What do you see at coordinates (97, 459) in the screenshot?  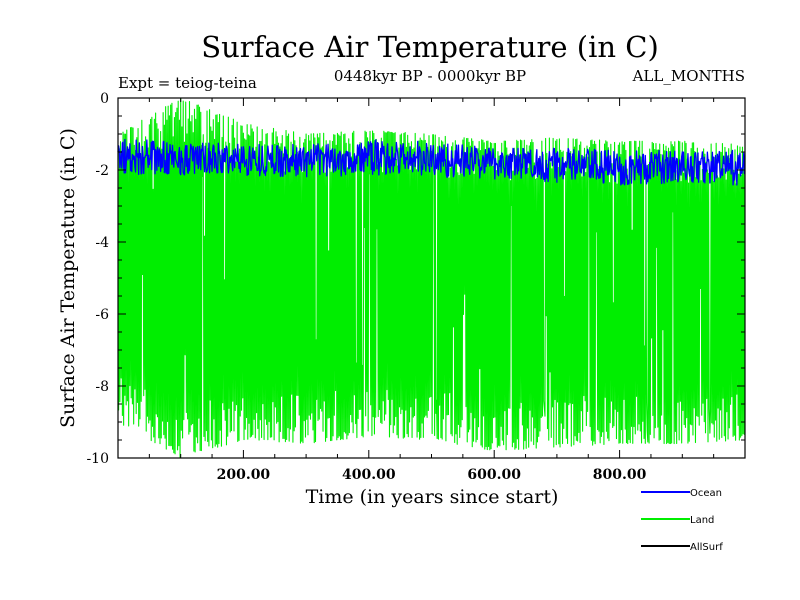 I see `y-tick-label: -10` at bounding box center [97, 459].